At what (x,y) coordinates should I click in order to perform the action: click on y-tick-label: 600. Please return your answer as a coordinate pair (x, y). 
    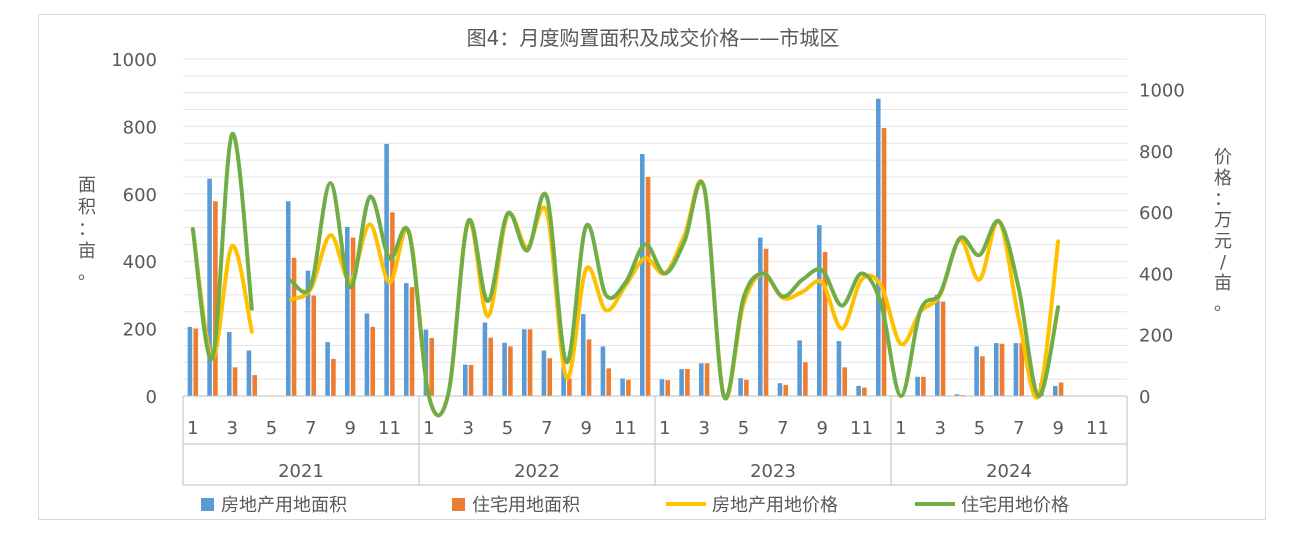
    Looking at the image, I should click on (140, 195).